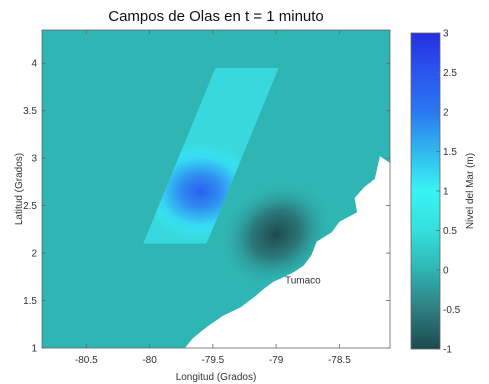  I want to click on colorbar-tick-label: 1.5, so click(450, 152).